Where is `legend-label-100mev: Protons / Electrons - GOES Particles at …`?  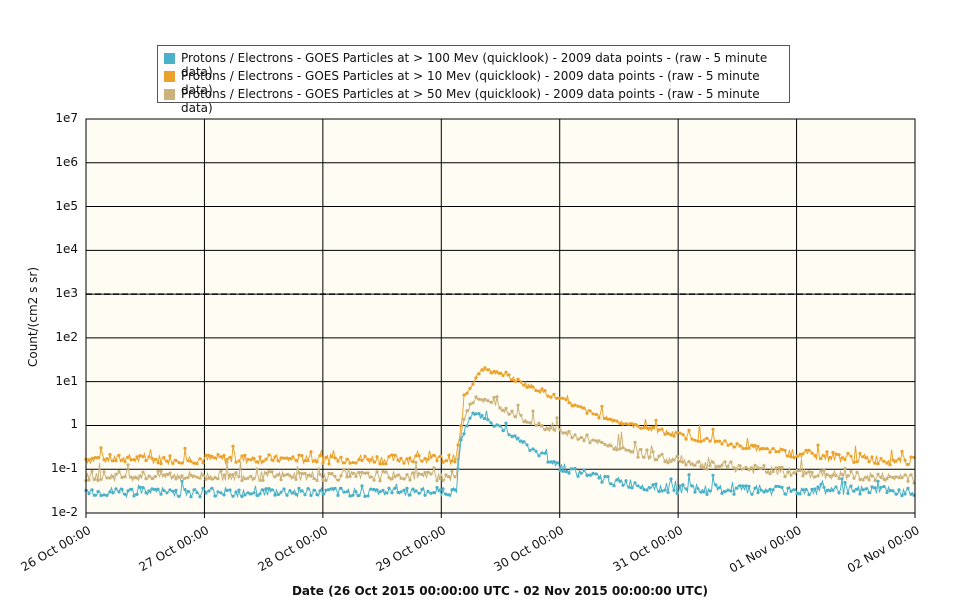
legend-label-100mev: Protons / Electrons - GOES Particles at … is located at coordinates (474, 65).